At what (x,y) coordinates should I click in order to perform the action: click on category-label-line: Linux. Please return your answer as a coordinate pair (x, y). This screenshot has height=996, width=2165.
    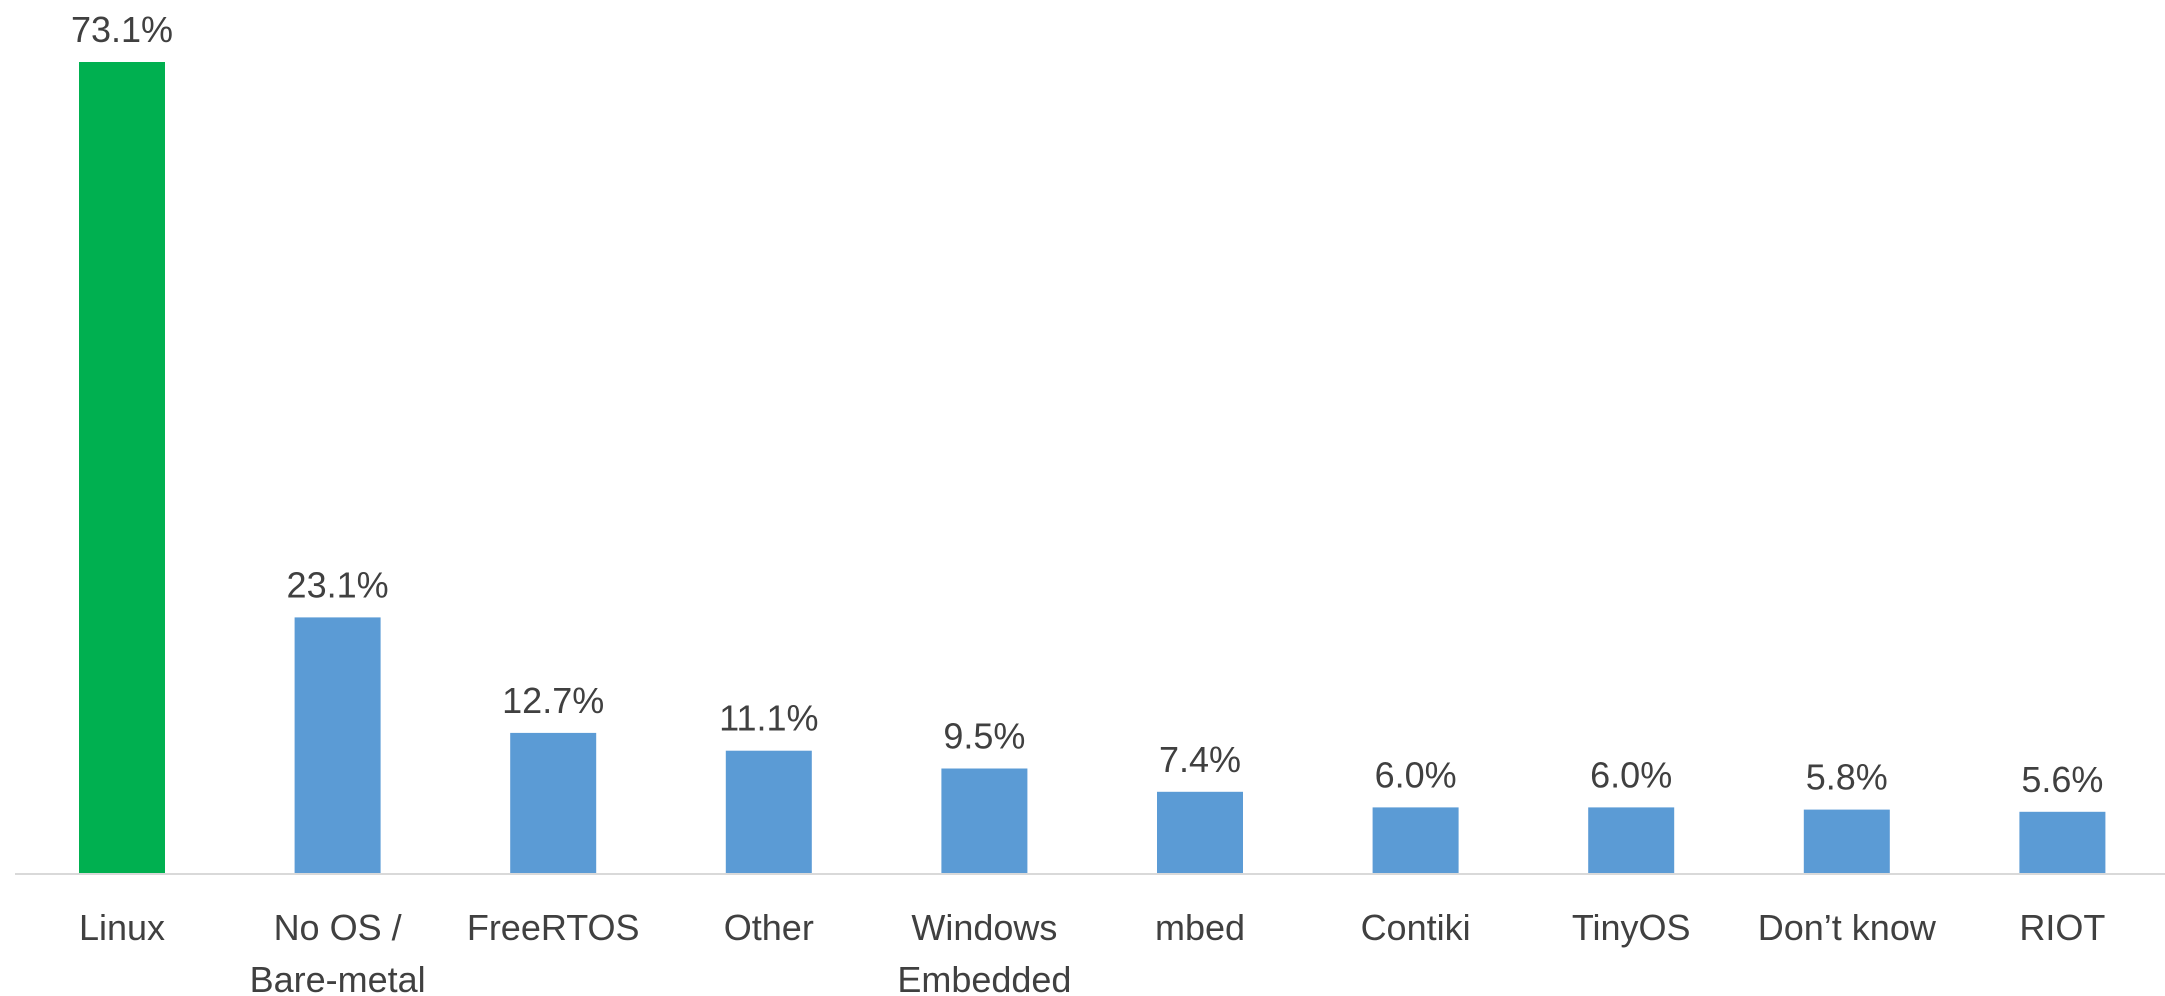
    Looking at the image, I should click on (122, 927).